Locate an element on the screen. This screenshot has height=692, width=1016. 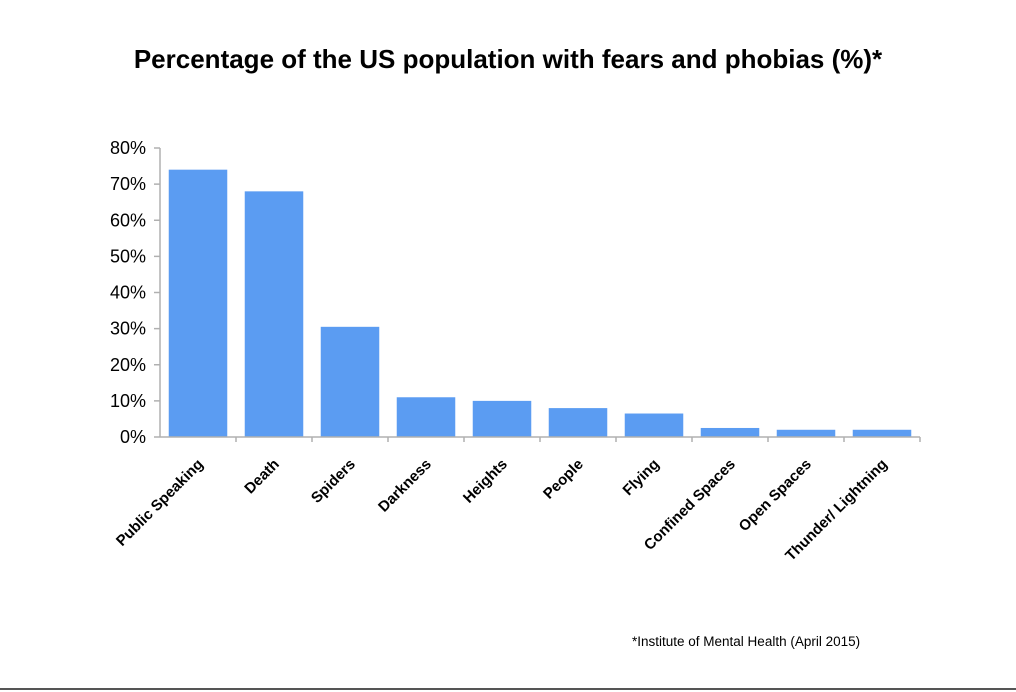
category-label: Spiders is located at coordinates (333, 481).